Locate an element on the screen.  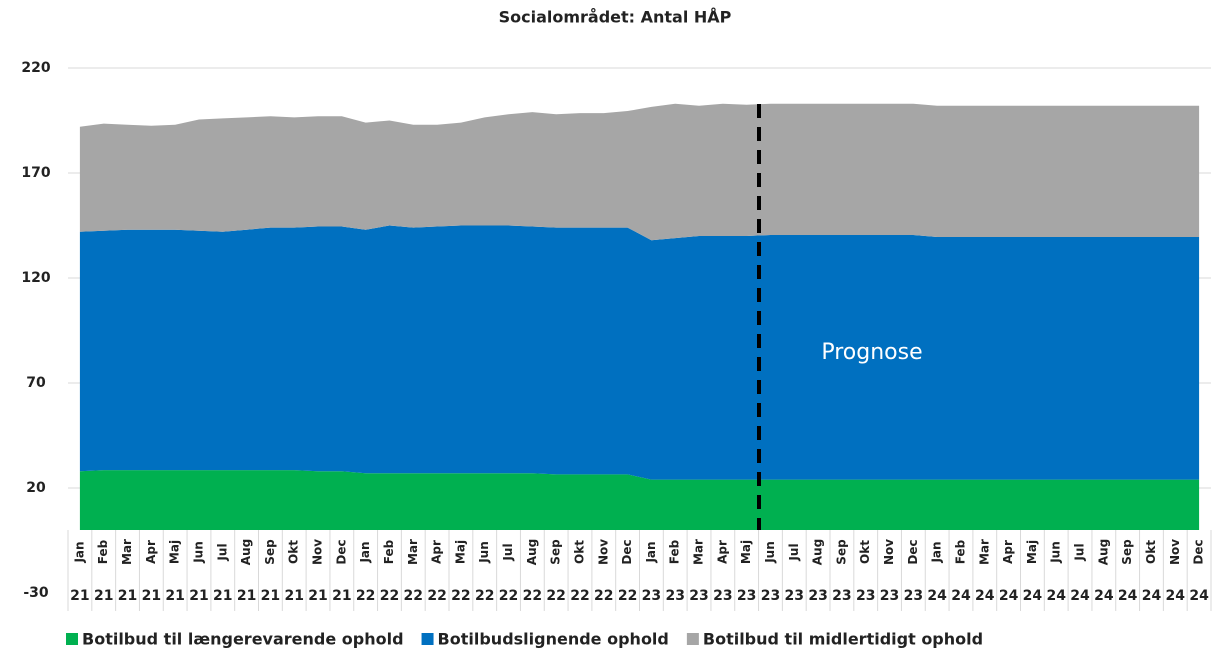
chart-title: Socialområdet: Antal HÅP is located at coordinates (615, 17).